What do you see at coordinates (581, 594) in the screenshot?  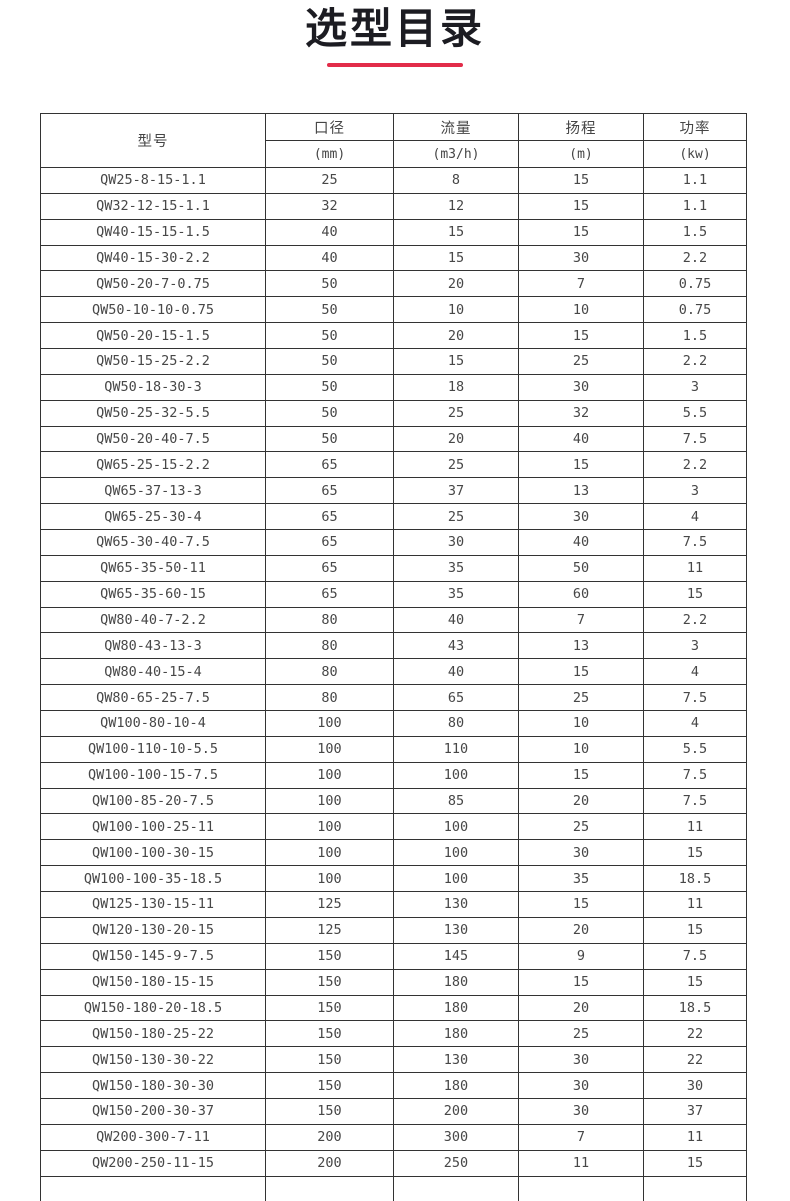 I see `head-cell: 60` at bounding box center [581, 594].